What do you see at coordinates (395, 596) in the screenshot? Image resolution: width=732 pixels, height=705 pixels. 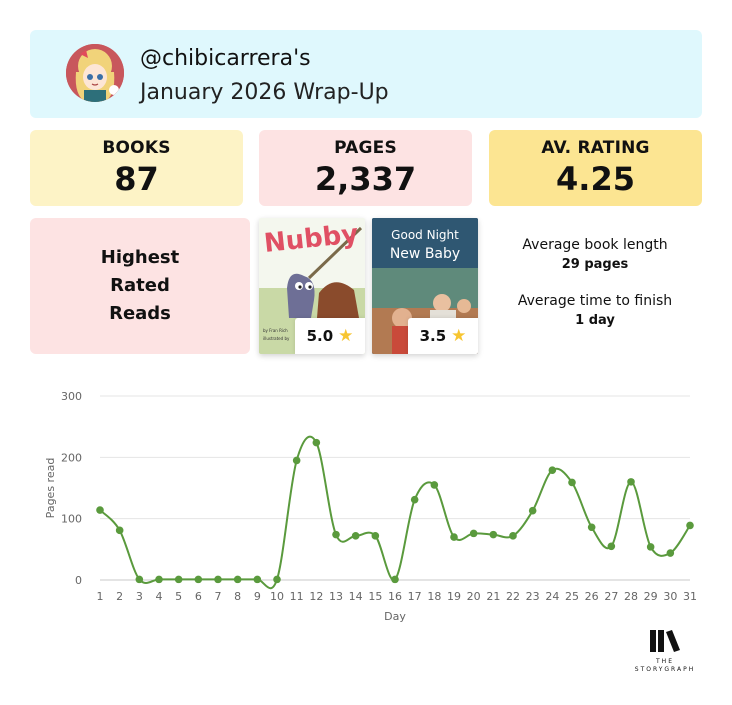 I see `x-tick-label: 16` at bounding box center [395, 596].